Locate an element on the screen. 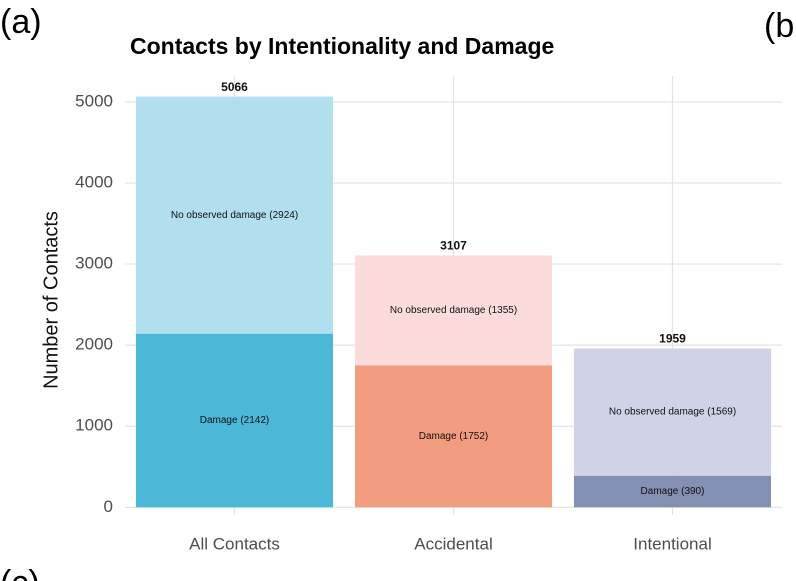 This screenshot has height=581, width=796. x-tick-label: Intentional is located at coordinates (672, 543).